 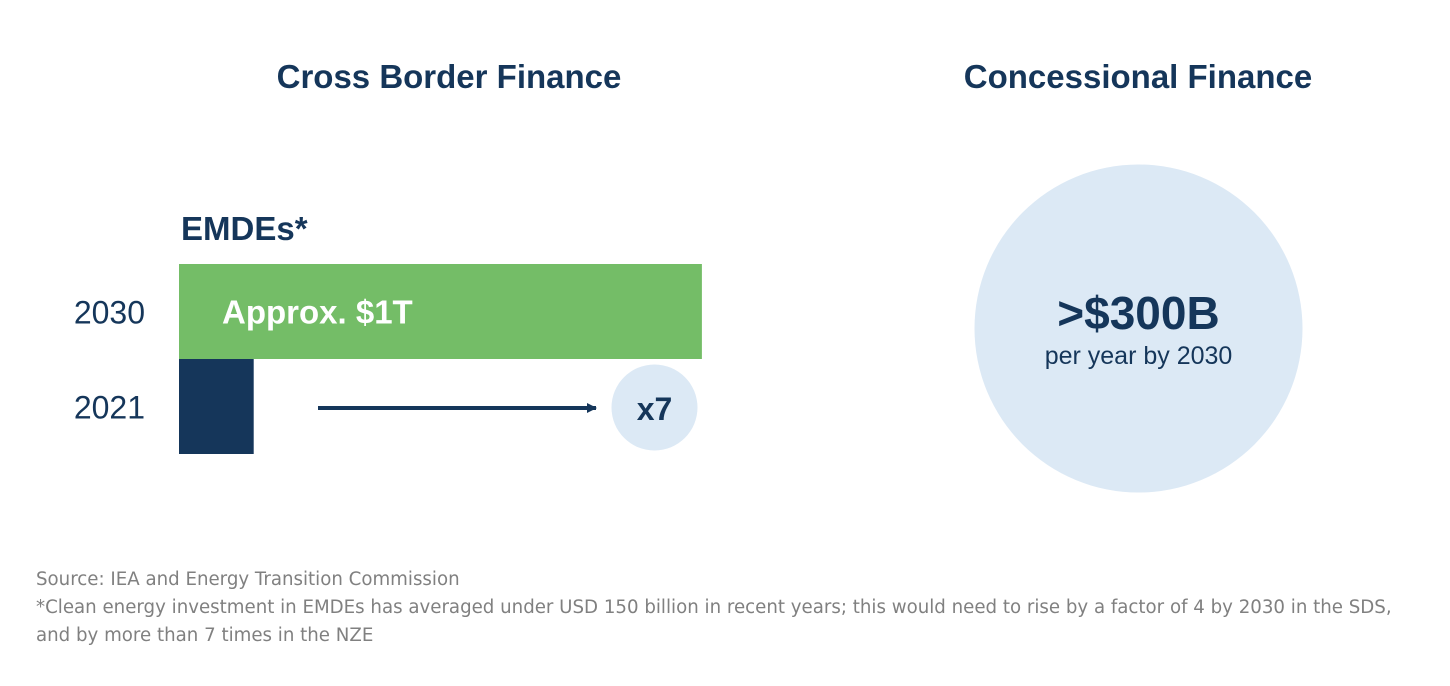 What do you see at coordinates (317, 312) in the screenshot?
I see `data-label-2030: Approx. $1T` at bounding box center [317, 312].